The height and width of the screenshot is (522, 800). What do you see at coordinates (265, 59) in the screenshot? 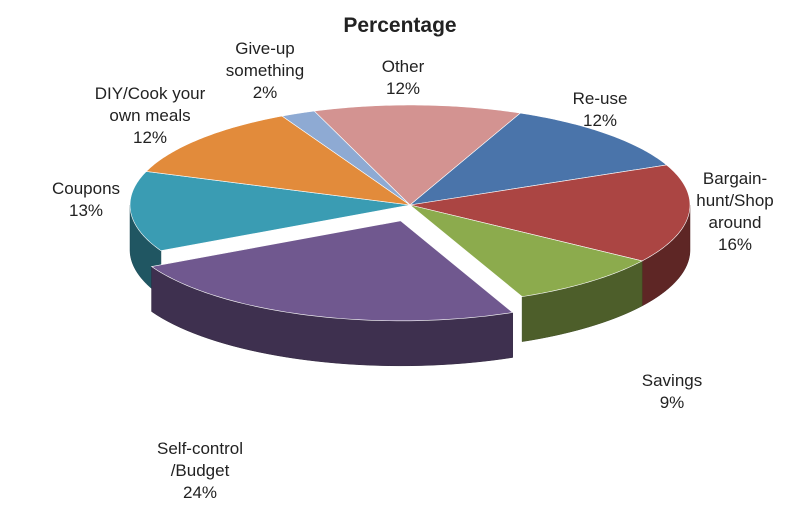
I see `category-label: Give-up something` at bounding box center [265, 59].